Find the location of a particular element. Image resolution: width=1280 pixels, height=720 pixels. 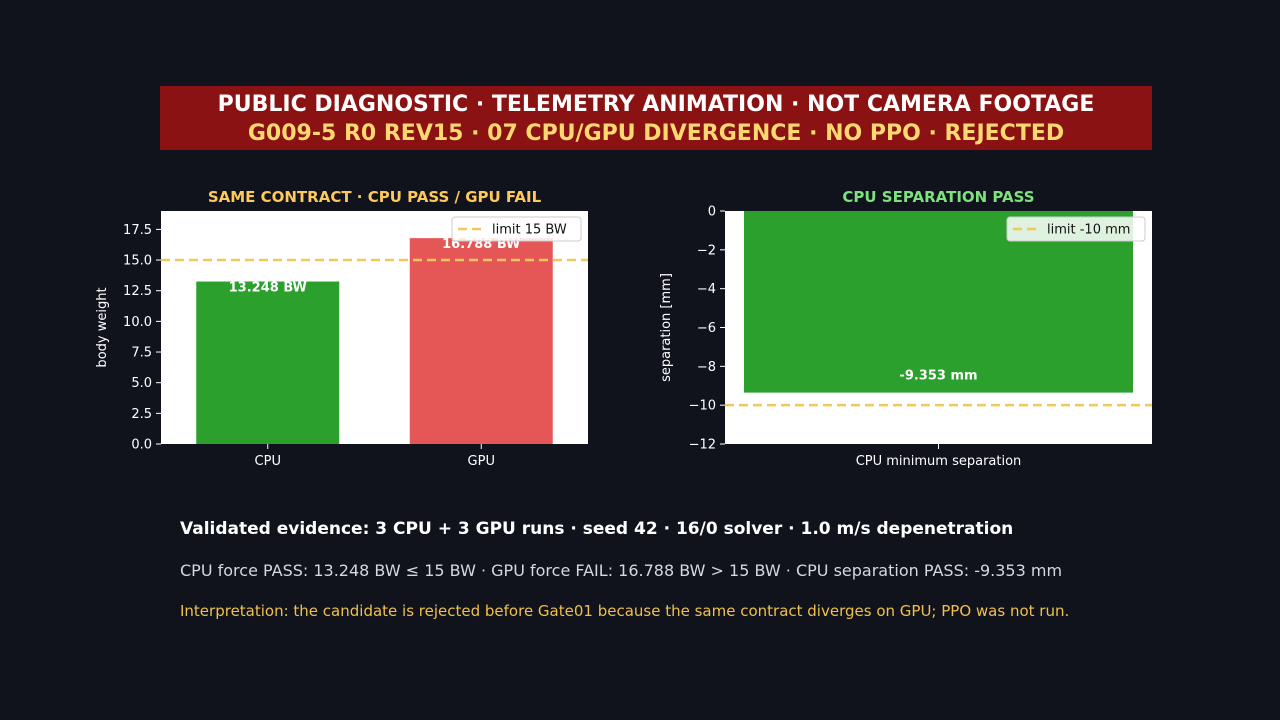

chart-1-y-tick-label: 10.0 is located at coordinates (137, 322).